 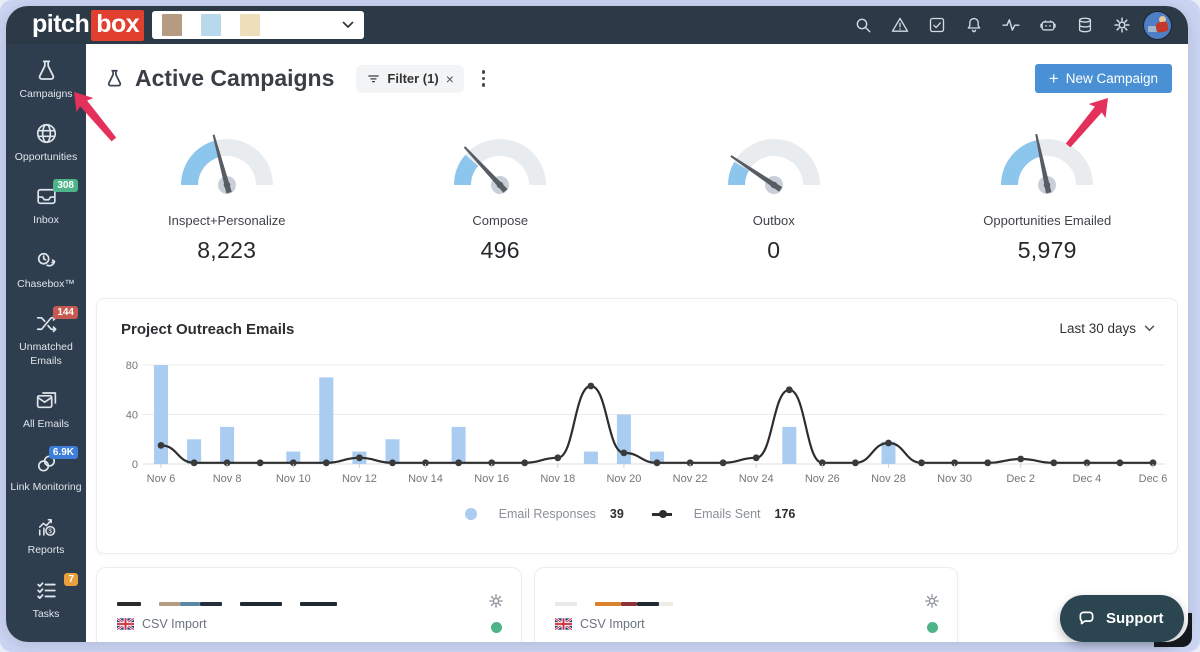 What do you see at coordinates (491, 479) in the screenshot?
I see `svg-text: Nov 16` at bounding box center [491, 479].